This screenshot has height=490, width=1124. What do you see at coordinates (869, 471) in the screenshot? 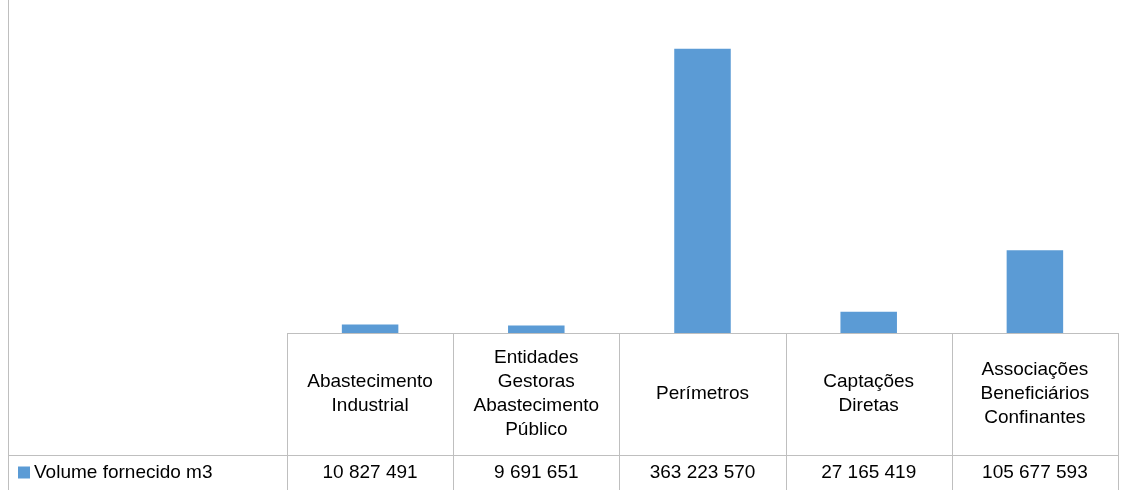
I see `data-label: 27 165 419` at bounding box center [869, 471].